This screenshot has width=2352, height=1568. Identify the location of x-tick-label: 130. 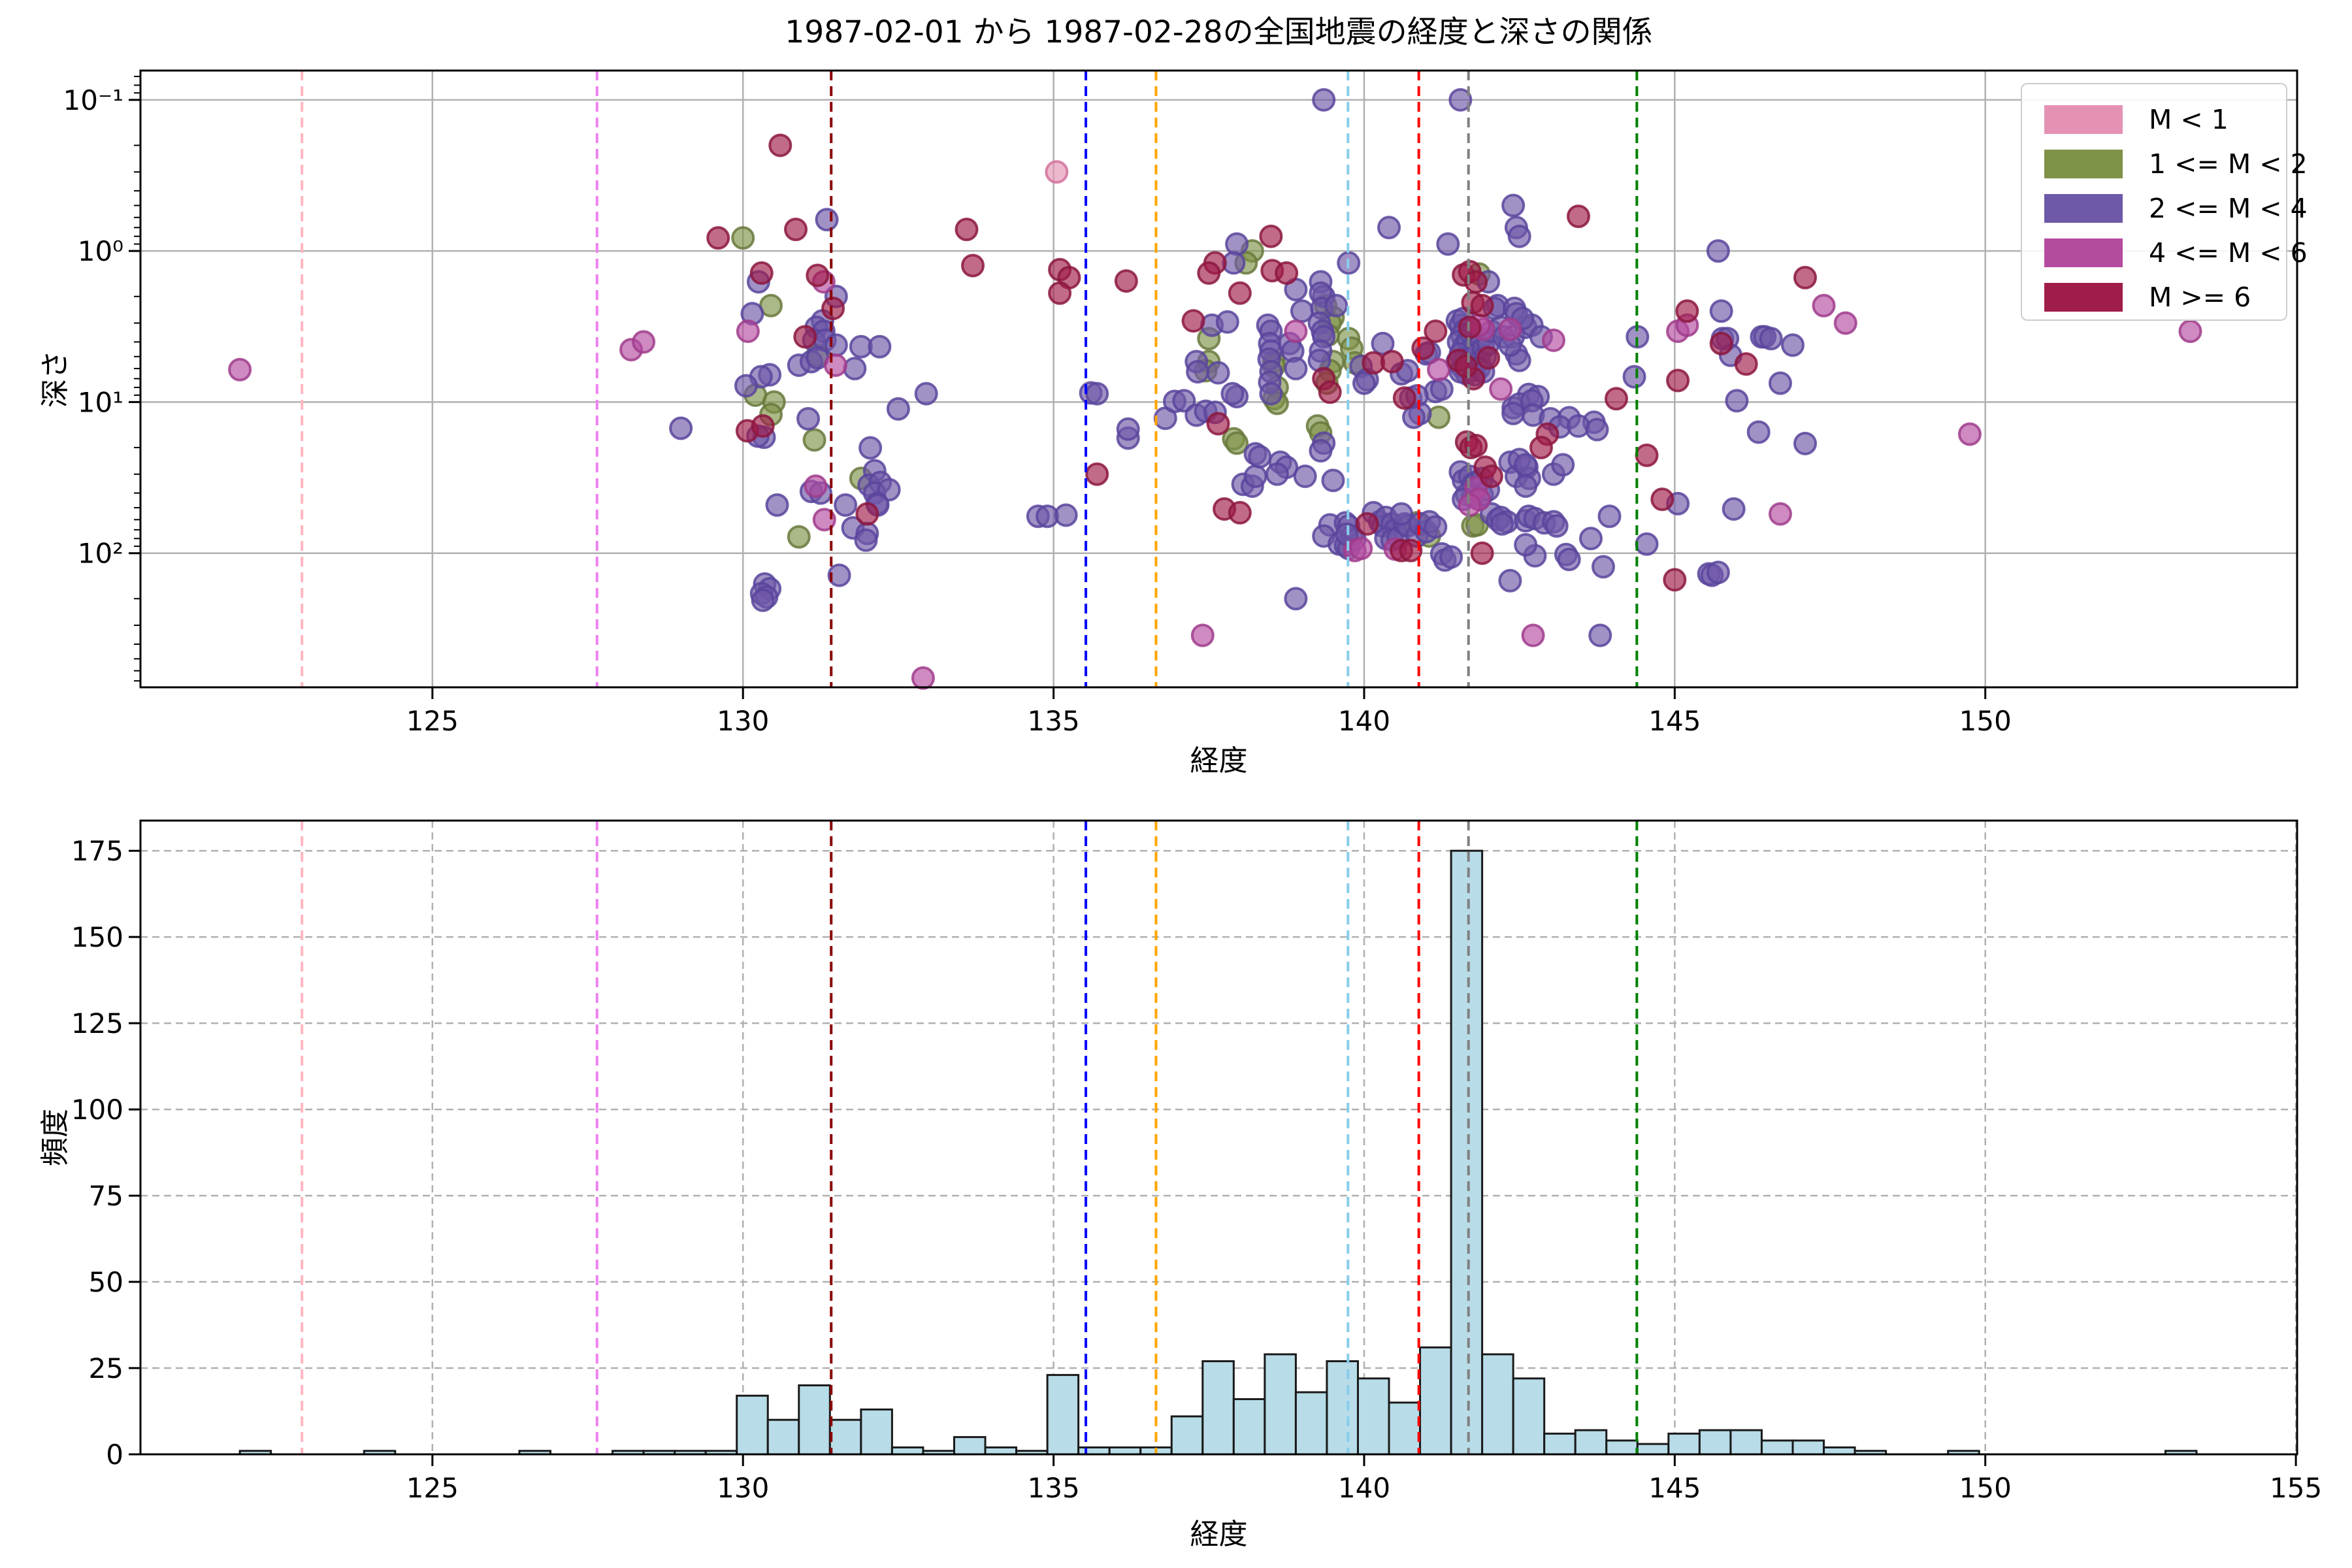
(743, 1488).